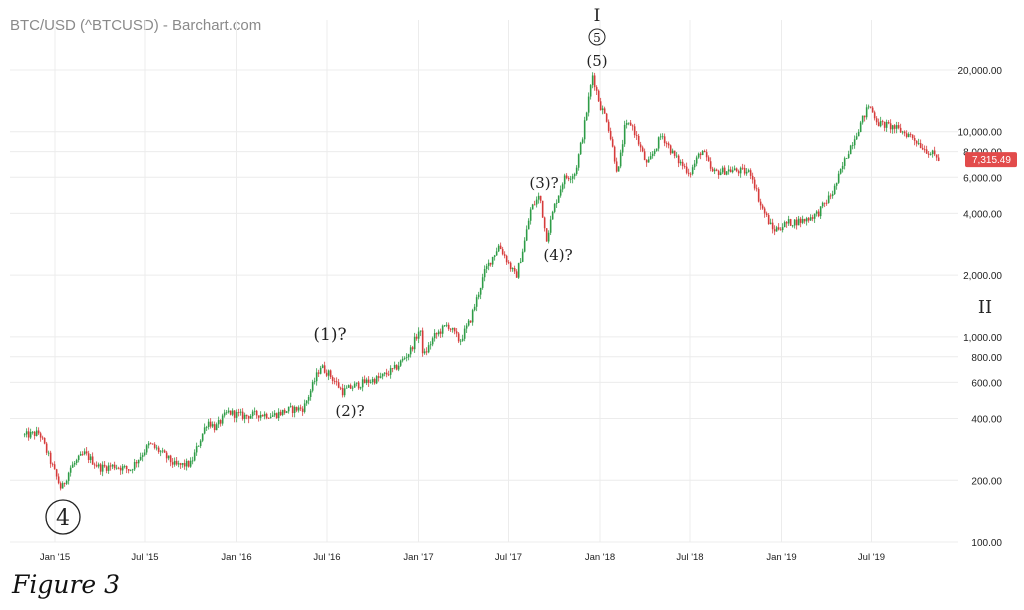 The height and width of the screenshot is (610, 1024). I want to click on annotation-roman-one: I, so click(597, 16).